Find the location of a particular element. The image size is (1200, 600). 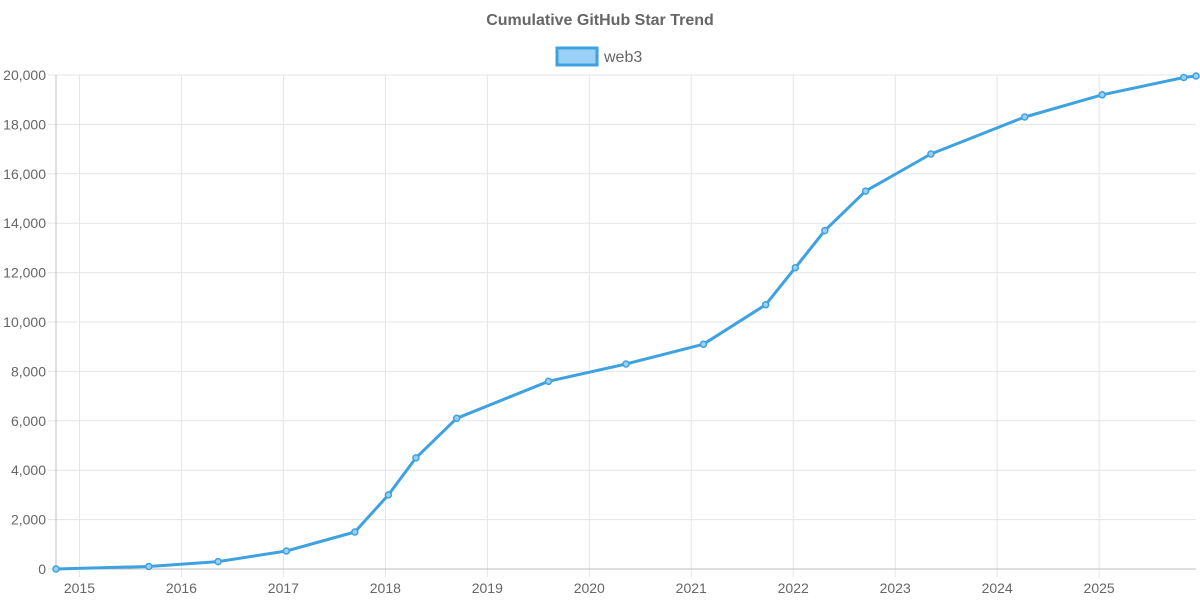

x-tick-label: 2024 is located at coordinates (997, 588).